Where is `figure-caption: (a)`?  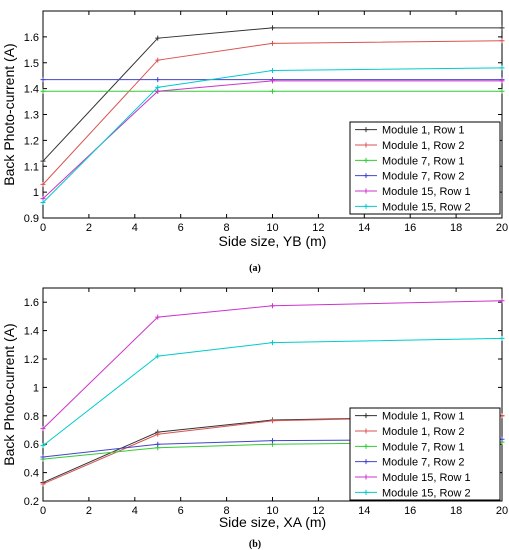 figure-caption: (a) is located at coordinates (255, 268).